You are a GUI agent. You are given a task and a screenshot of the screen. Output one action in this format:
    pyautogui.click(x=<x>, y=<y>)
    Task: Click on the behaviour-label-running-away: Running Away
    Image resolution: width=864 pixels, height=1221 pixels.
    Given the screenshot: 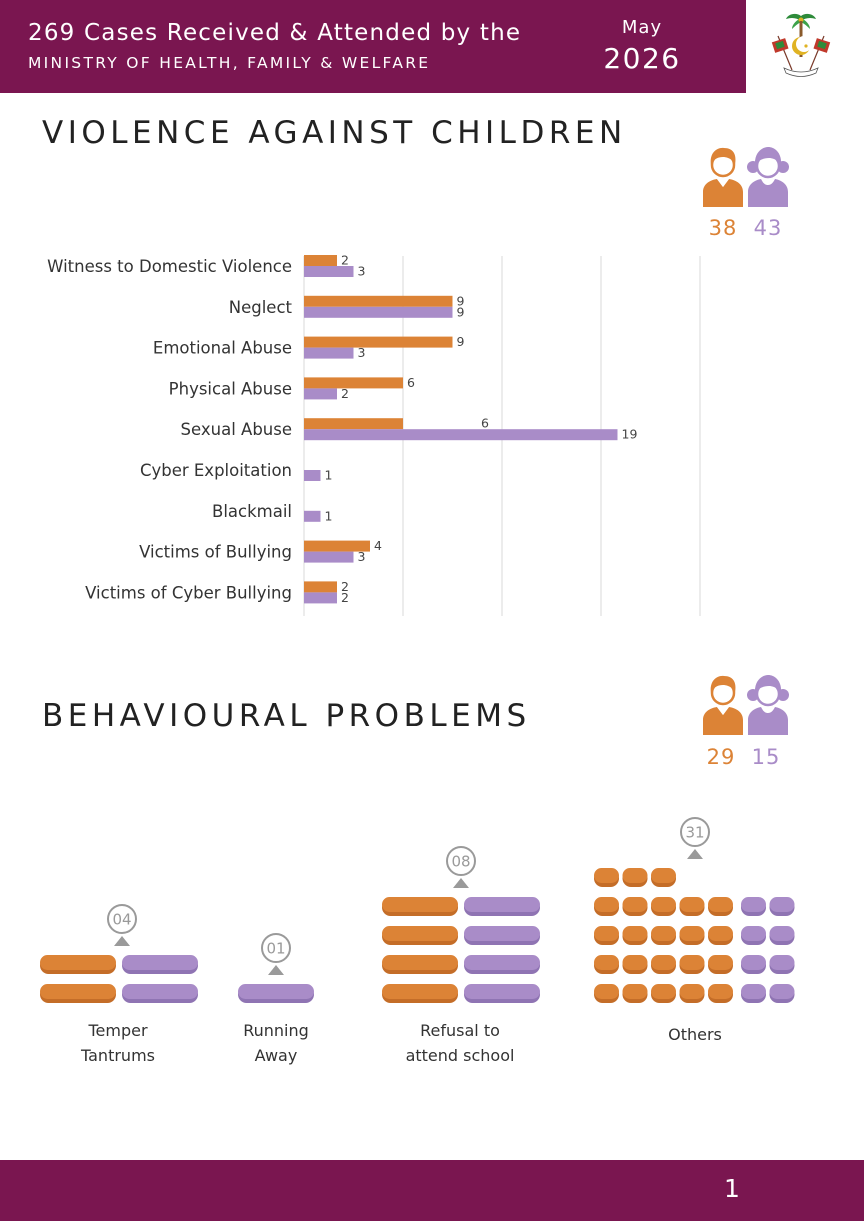 What is the action you would take?
    pyautogui.click(x=276, y=1043)
    